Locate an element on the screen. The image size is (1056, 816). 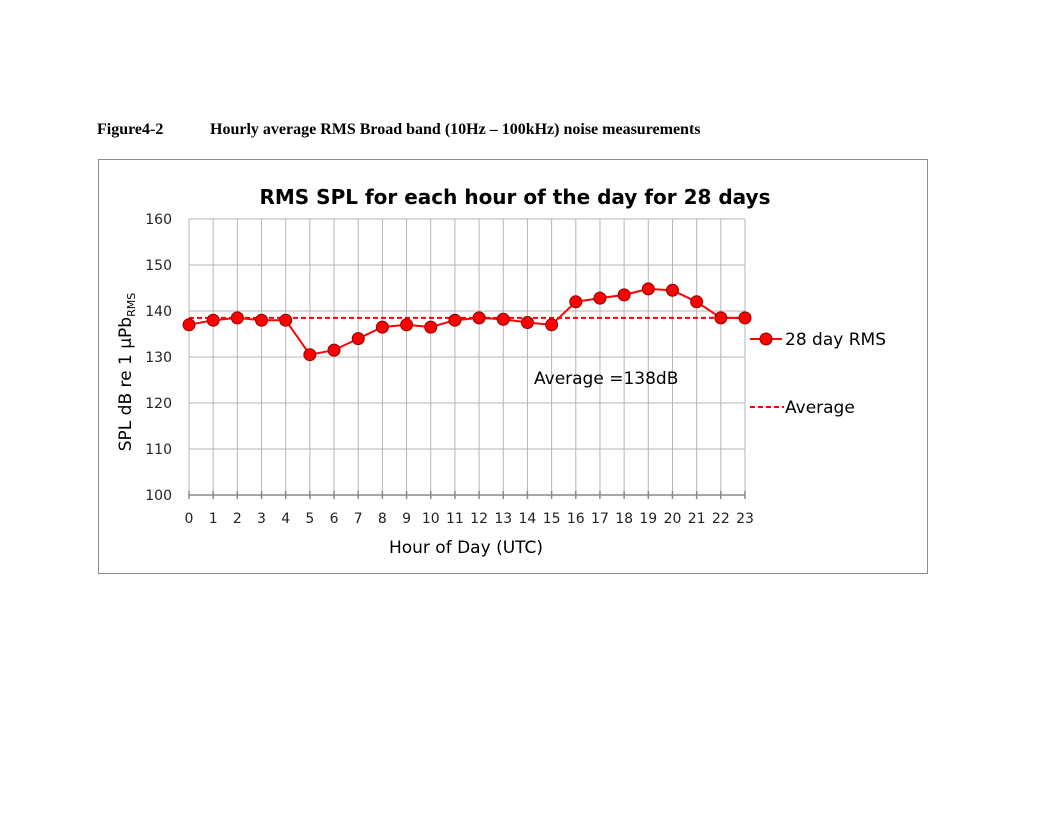
y-axis-label-main: SPL dB re 1 µPb is located at coordinates (126, 384).